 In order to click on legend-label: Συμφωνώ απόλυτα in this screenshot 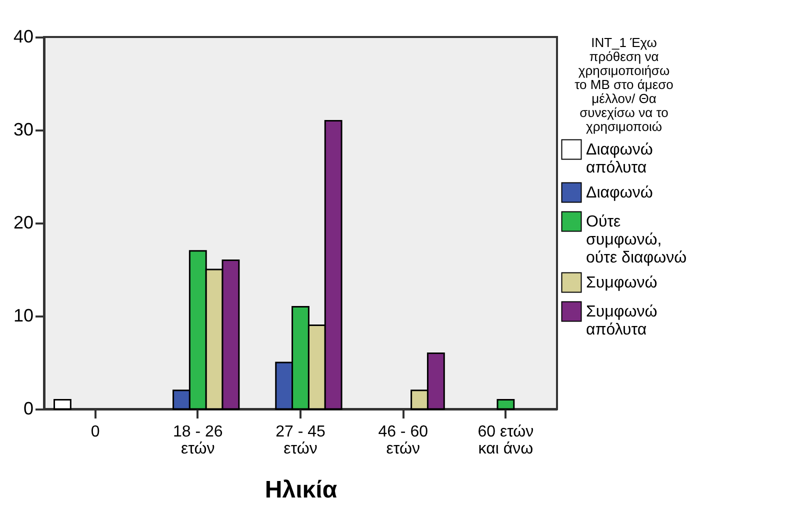, I will do `click(622, 321)`.